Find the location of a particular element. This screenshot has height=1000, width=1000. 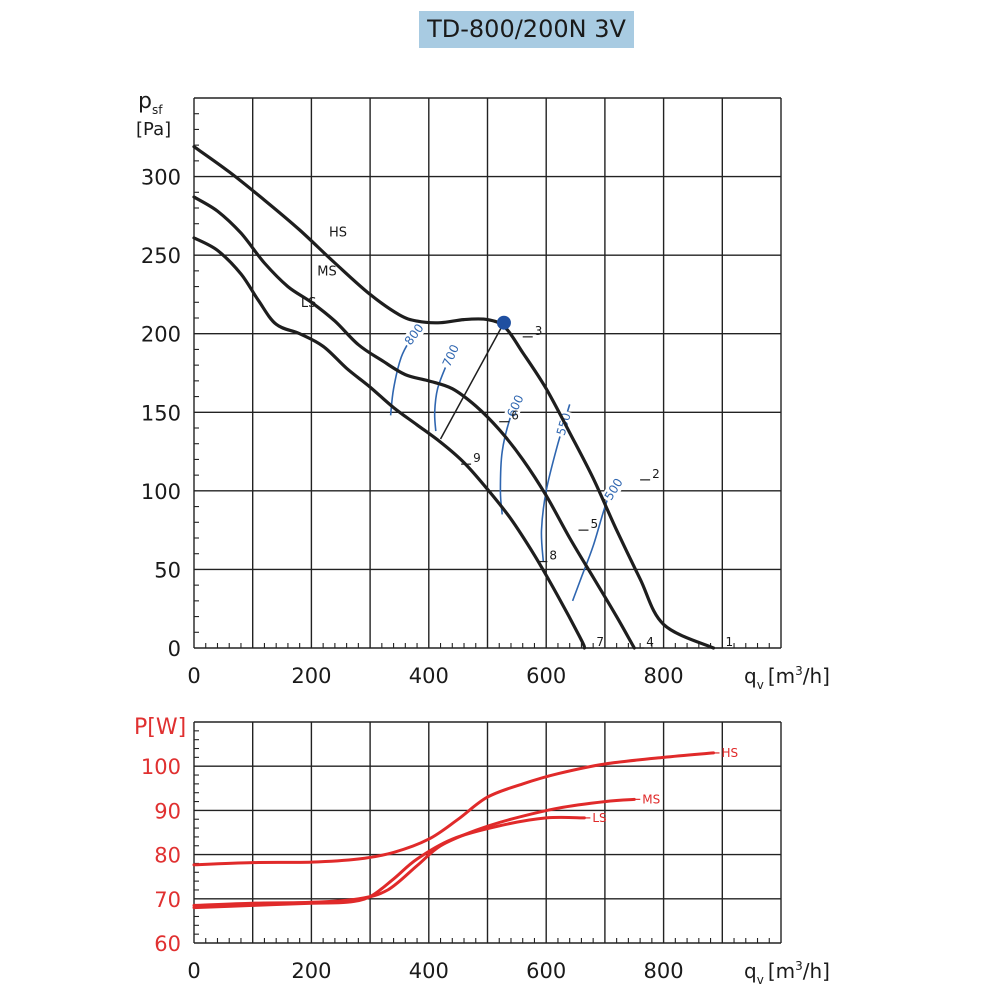

main-y-tick-label: 100 is located at coordinates (161, 492).